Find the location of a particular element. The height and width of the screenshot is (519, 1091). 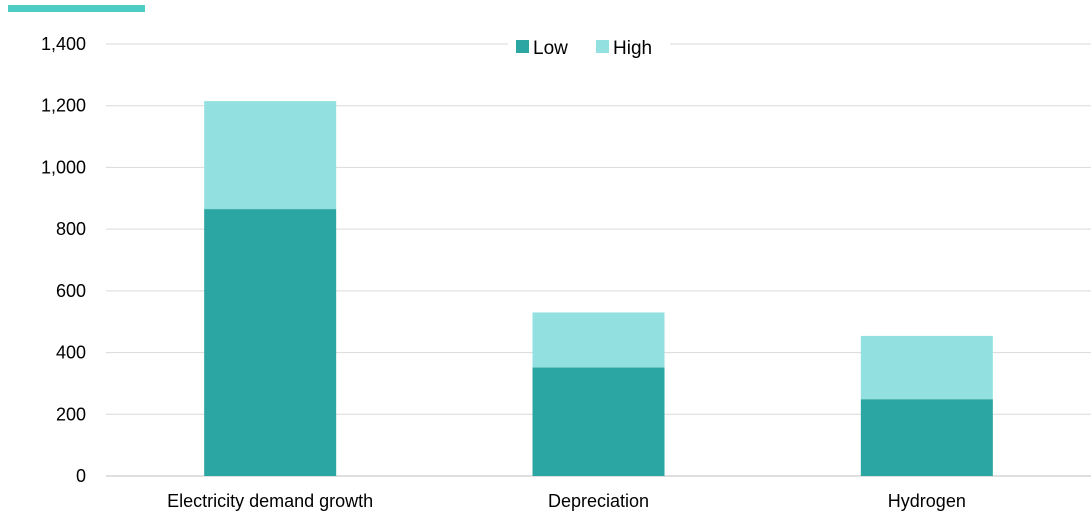

x-tick-label: Electricity demand growth is located at coordinates (270, 501).